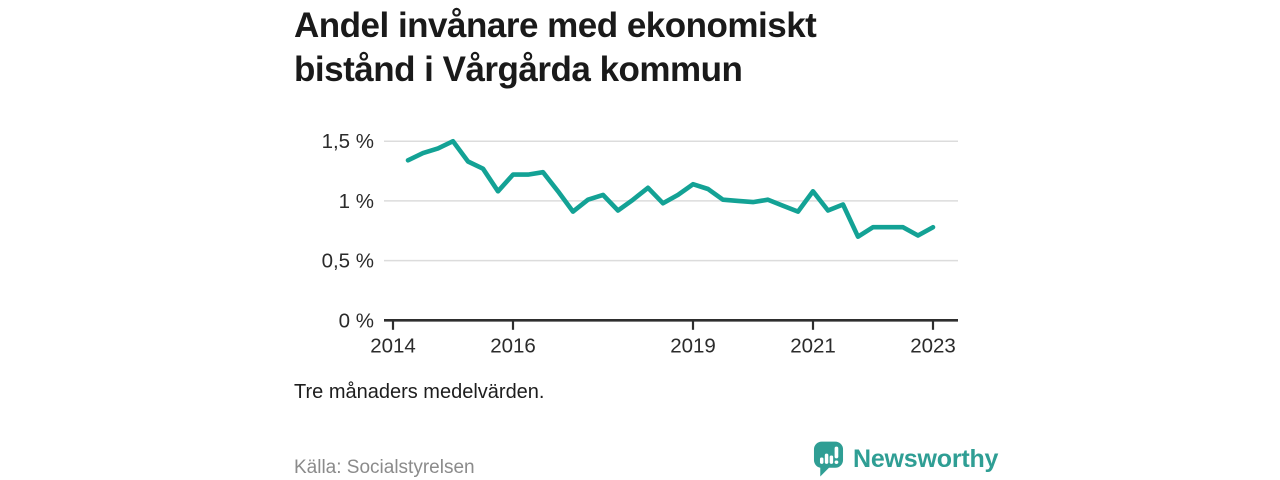 The image size is (1280, 480). Describe the element at coordinates (384, 467) in the screenshot. I see `source-caption: Källa: Socialstyrelsen` at that location.